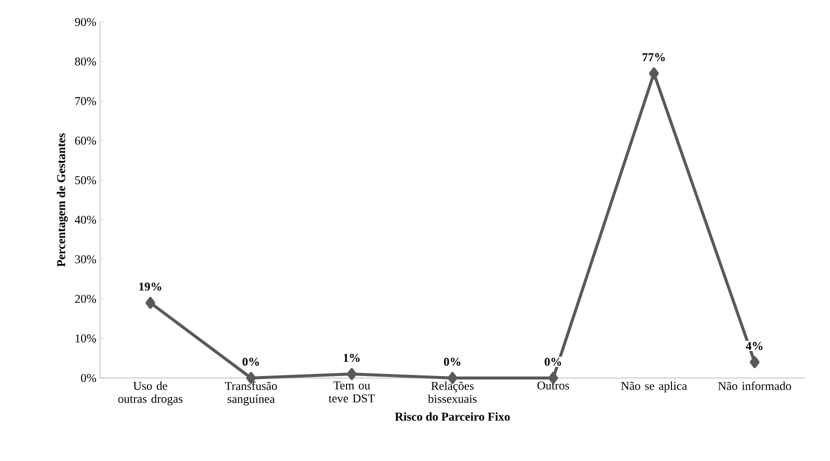  I want to click on y-tick-label: 30%, so click(85, 259).